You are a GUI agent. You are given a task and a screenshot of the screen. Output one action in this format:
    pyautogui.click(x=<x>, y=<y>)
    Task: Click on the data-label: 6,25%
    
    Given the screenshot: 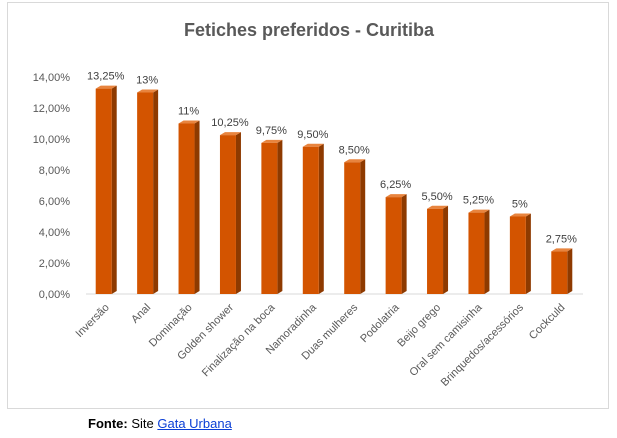 What is the action you would take?
    pyautogui.click(x=395, y=185)
    